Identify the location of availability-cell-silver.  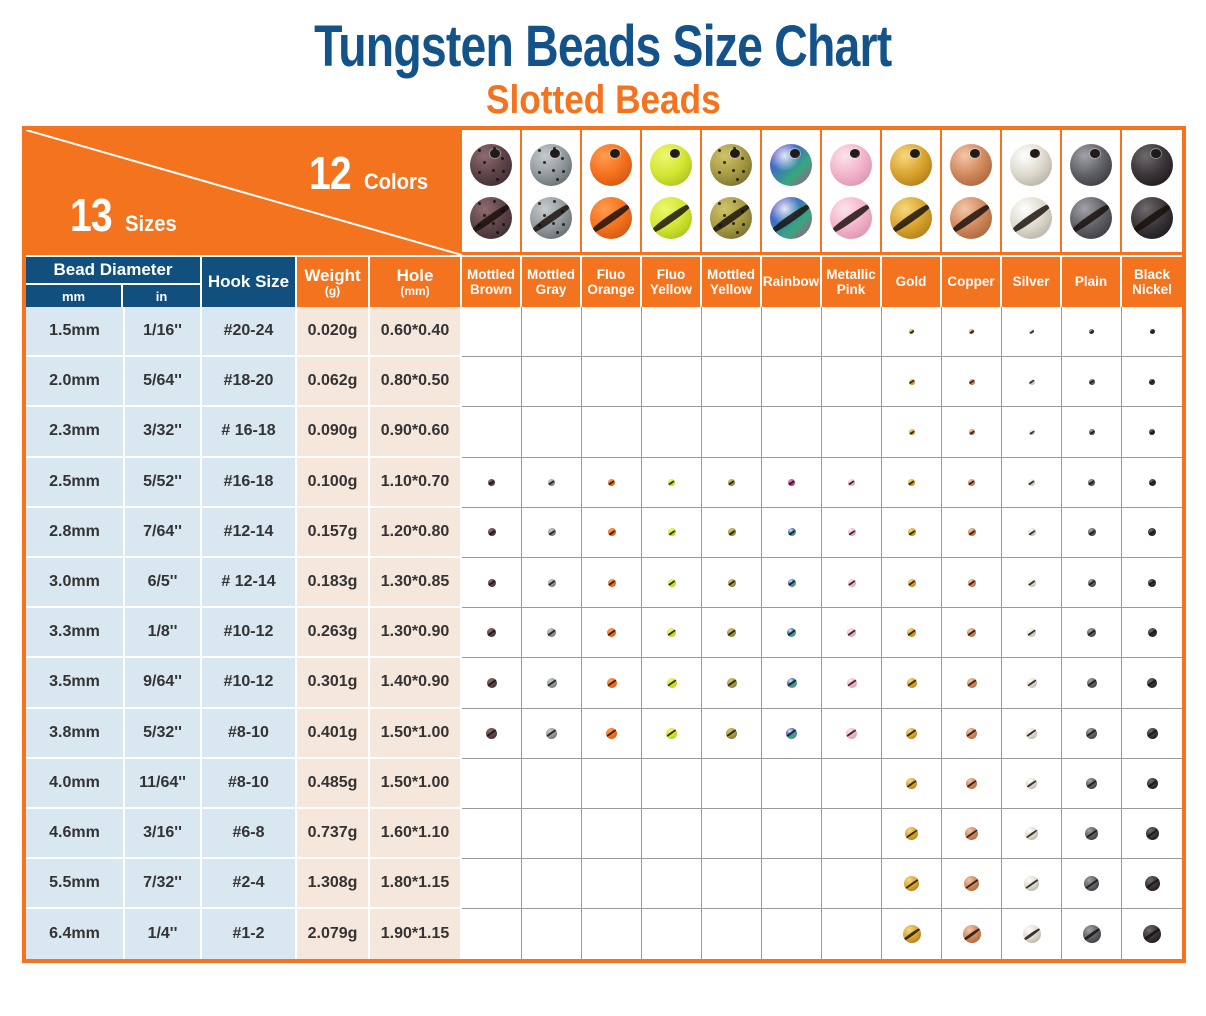
(1032, 934).